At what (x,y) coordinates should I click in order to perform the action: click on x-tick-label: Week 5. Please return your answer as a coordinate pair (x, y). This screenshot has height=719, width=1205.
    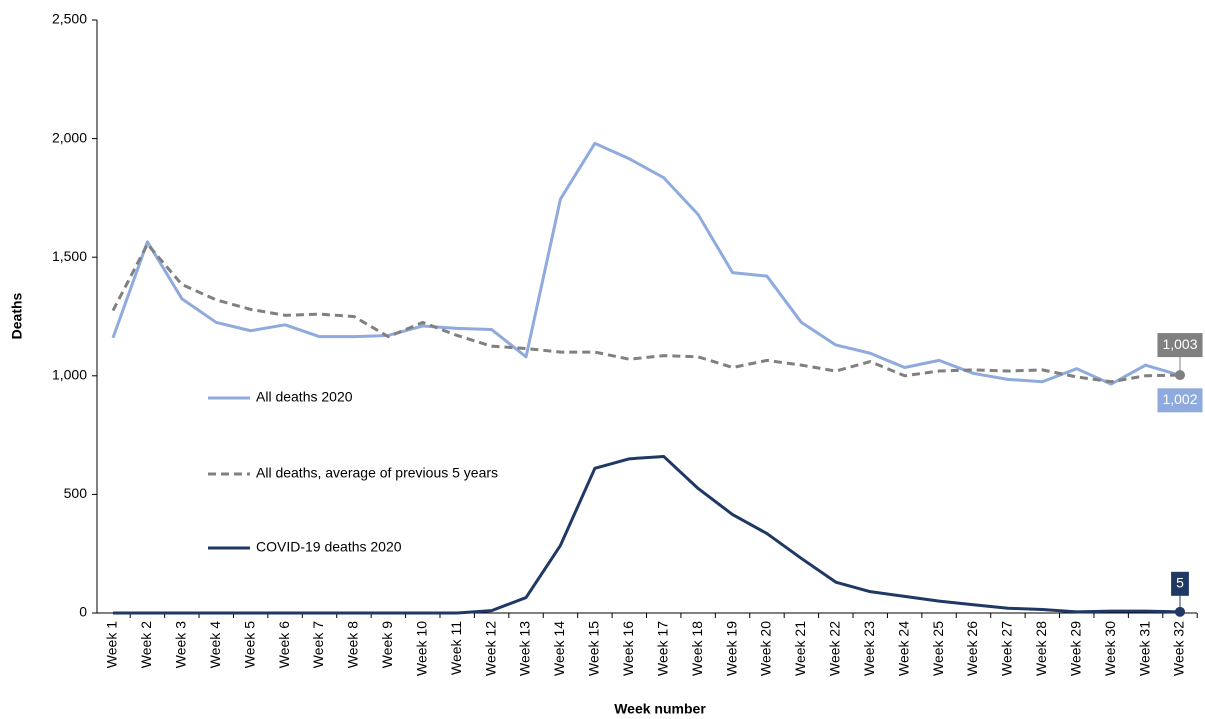
    Looking at the image, I should click on (249, 644).